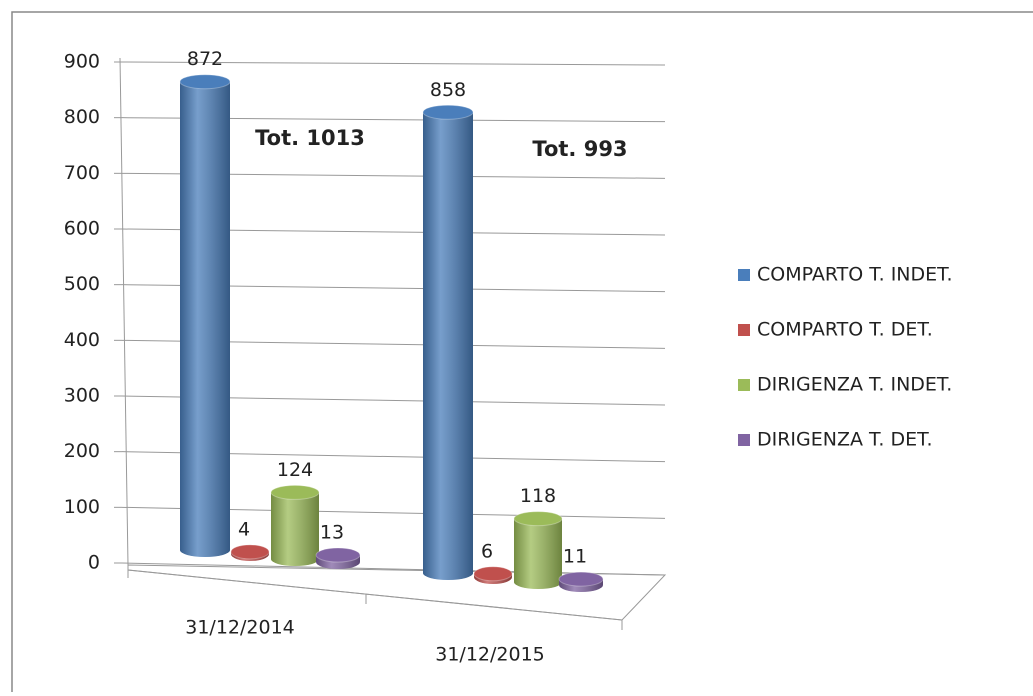 The image size is (1033, 696). Describe the element at coordinates (240, 628) in the screenshot. I see `x-tick-label: 31/12/2014` at that location.